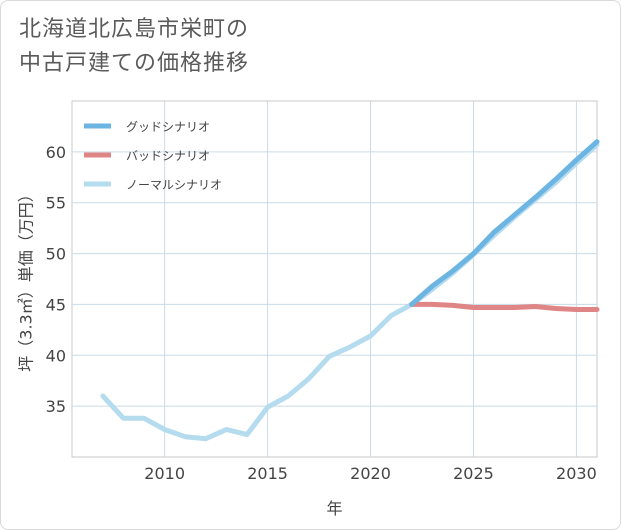 The width and height of the screenshot is (621, 530). I want to click on chart-title-line2: 中古戸建ての価格推移, so click(134, 63).